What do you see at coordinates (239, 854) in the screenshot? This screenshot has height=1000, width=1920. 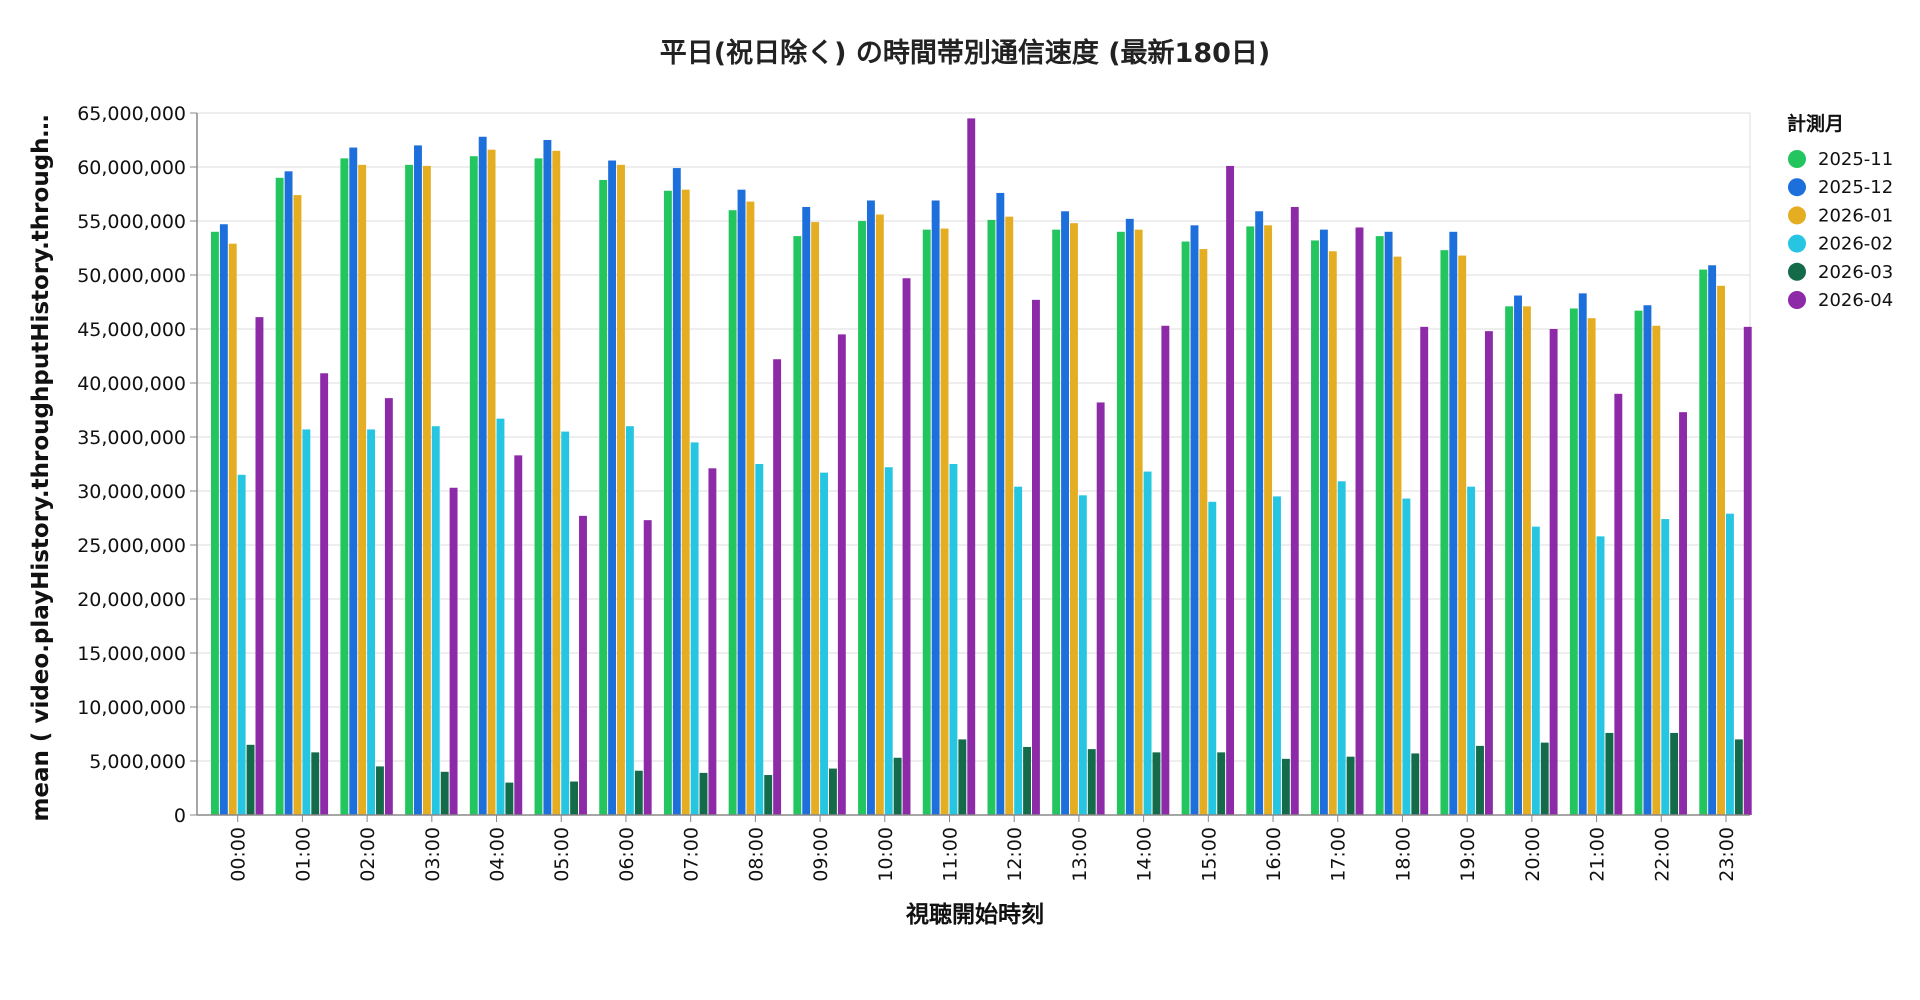 I see `x-tick-label: 00:00` at bounding box center [239, 854].